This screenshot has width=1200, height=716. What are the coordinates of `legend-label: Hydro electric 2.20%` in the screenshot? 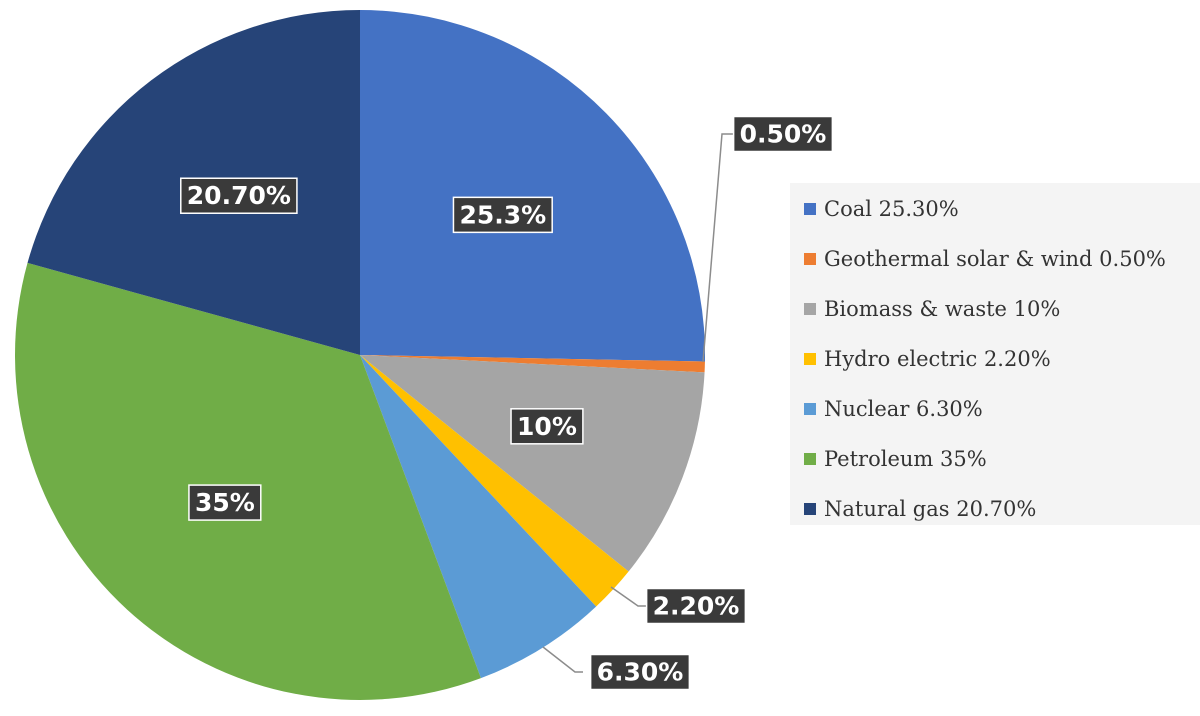 It's located at (937, 359).